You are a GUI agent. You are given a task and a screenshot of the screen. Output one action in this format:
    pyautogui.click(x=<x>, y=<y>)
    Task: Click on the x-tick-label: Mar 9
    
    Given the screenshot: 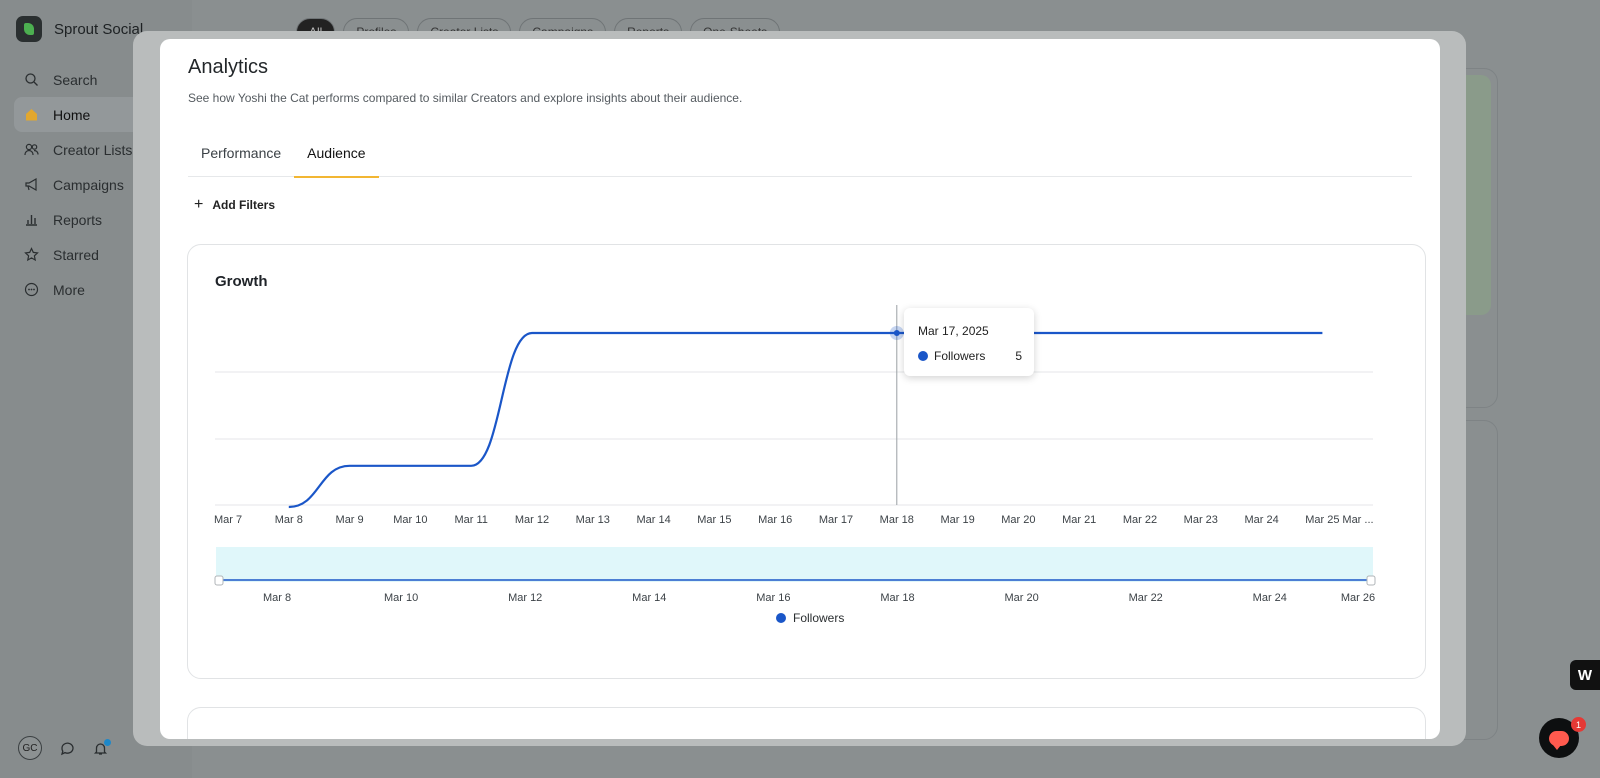 What is the action you would take?
    pyautogui.click(x=350, y=520)
    